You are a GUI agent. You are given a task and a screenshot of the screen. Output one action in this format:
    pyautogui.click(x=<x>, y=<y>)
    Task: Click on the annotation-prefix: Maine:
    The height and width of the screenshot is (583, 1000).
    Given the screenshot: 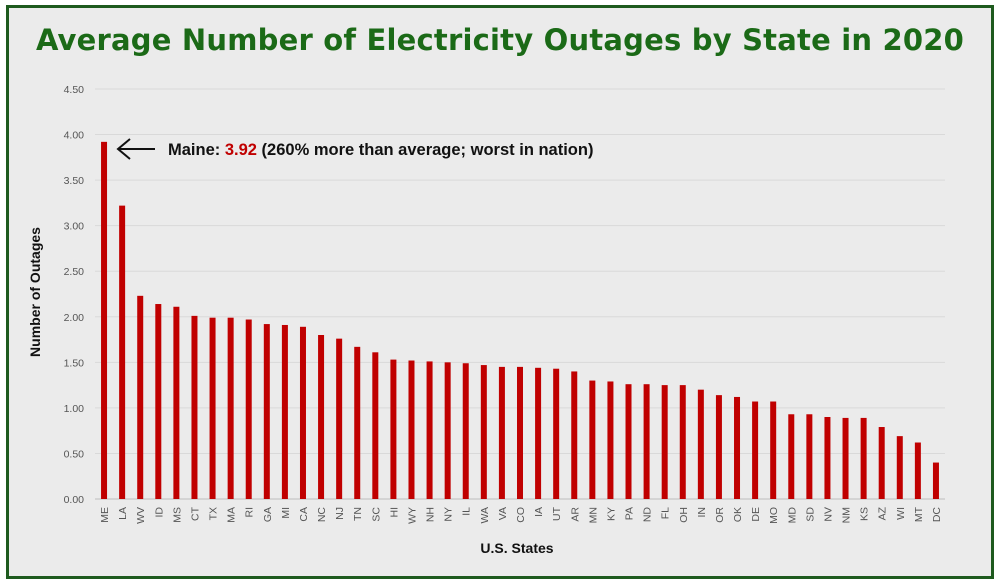 What is the action you would take?
    pyautogui.click(x=196, y=150)
    